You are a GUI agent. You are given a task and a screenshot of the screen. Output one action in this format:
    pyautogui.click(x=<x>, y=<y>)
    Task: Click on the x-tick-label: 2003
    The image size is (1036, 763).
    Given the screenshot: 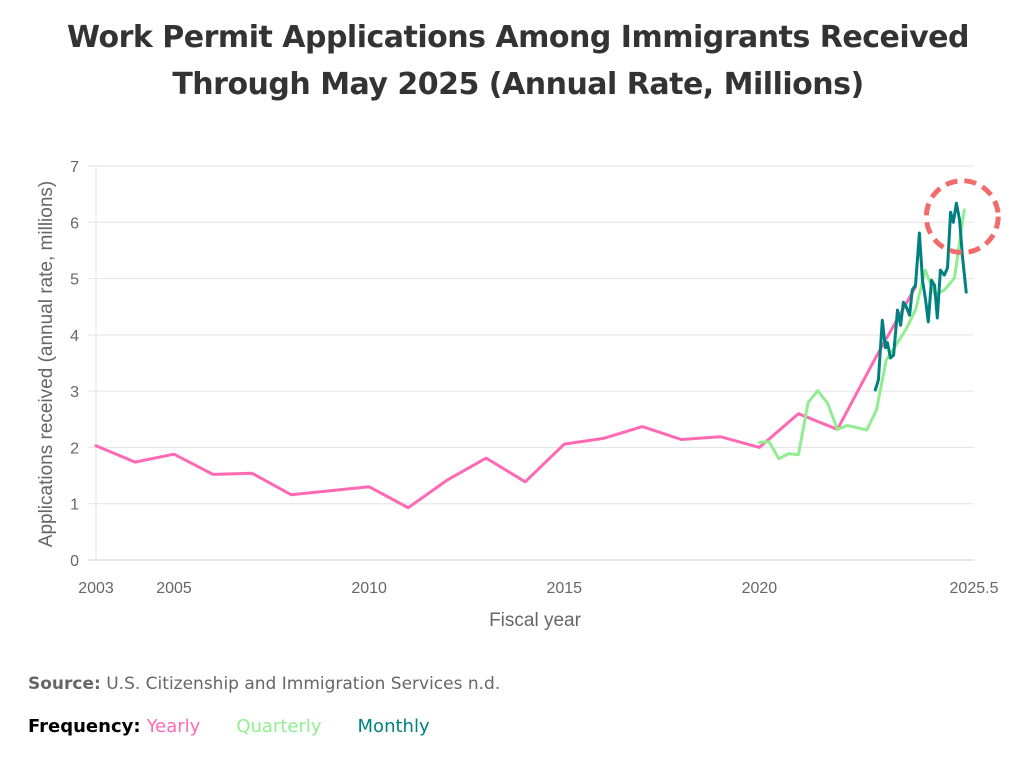 What is the action you would take?
    pyautogui.click(x=96, y=588)
    